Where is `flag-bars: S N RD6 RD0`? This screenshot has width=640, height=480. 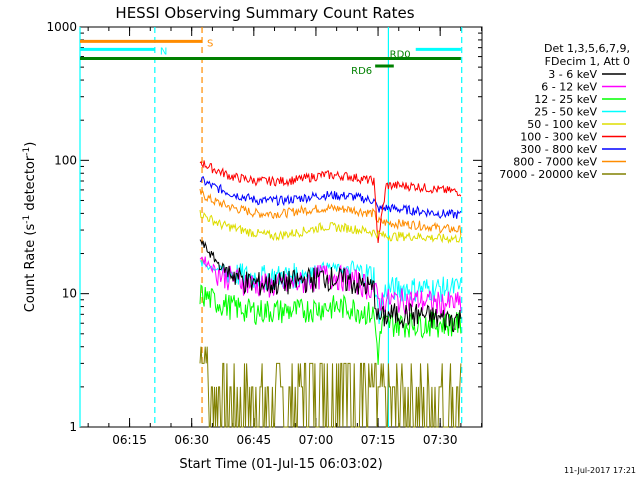 flag-bars: S N RD6 RD0 is located at coordinates (270, 57).